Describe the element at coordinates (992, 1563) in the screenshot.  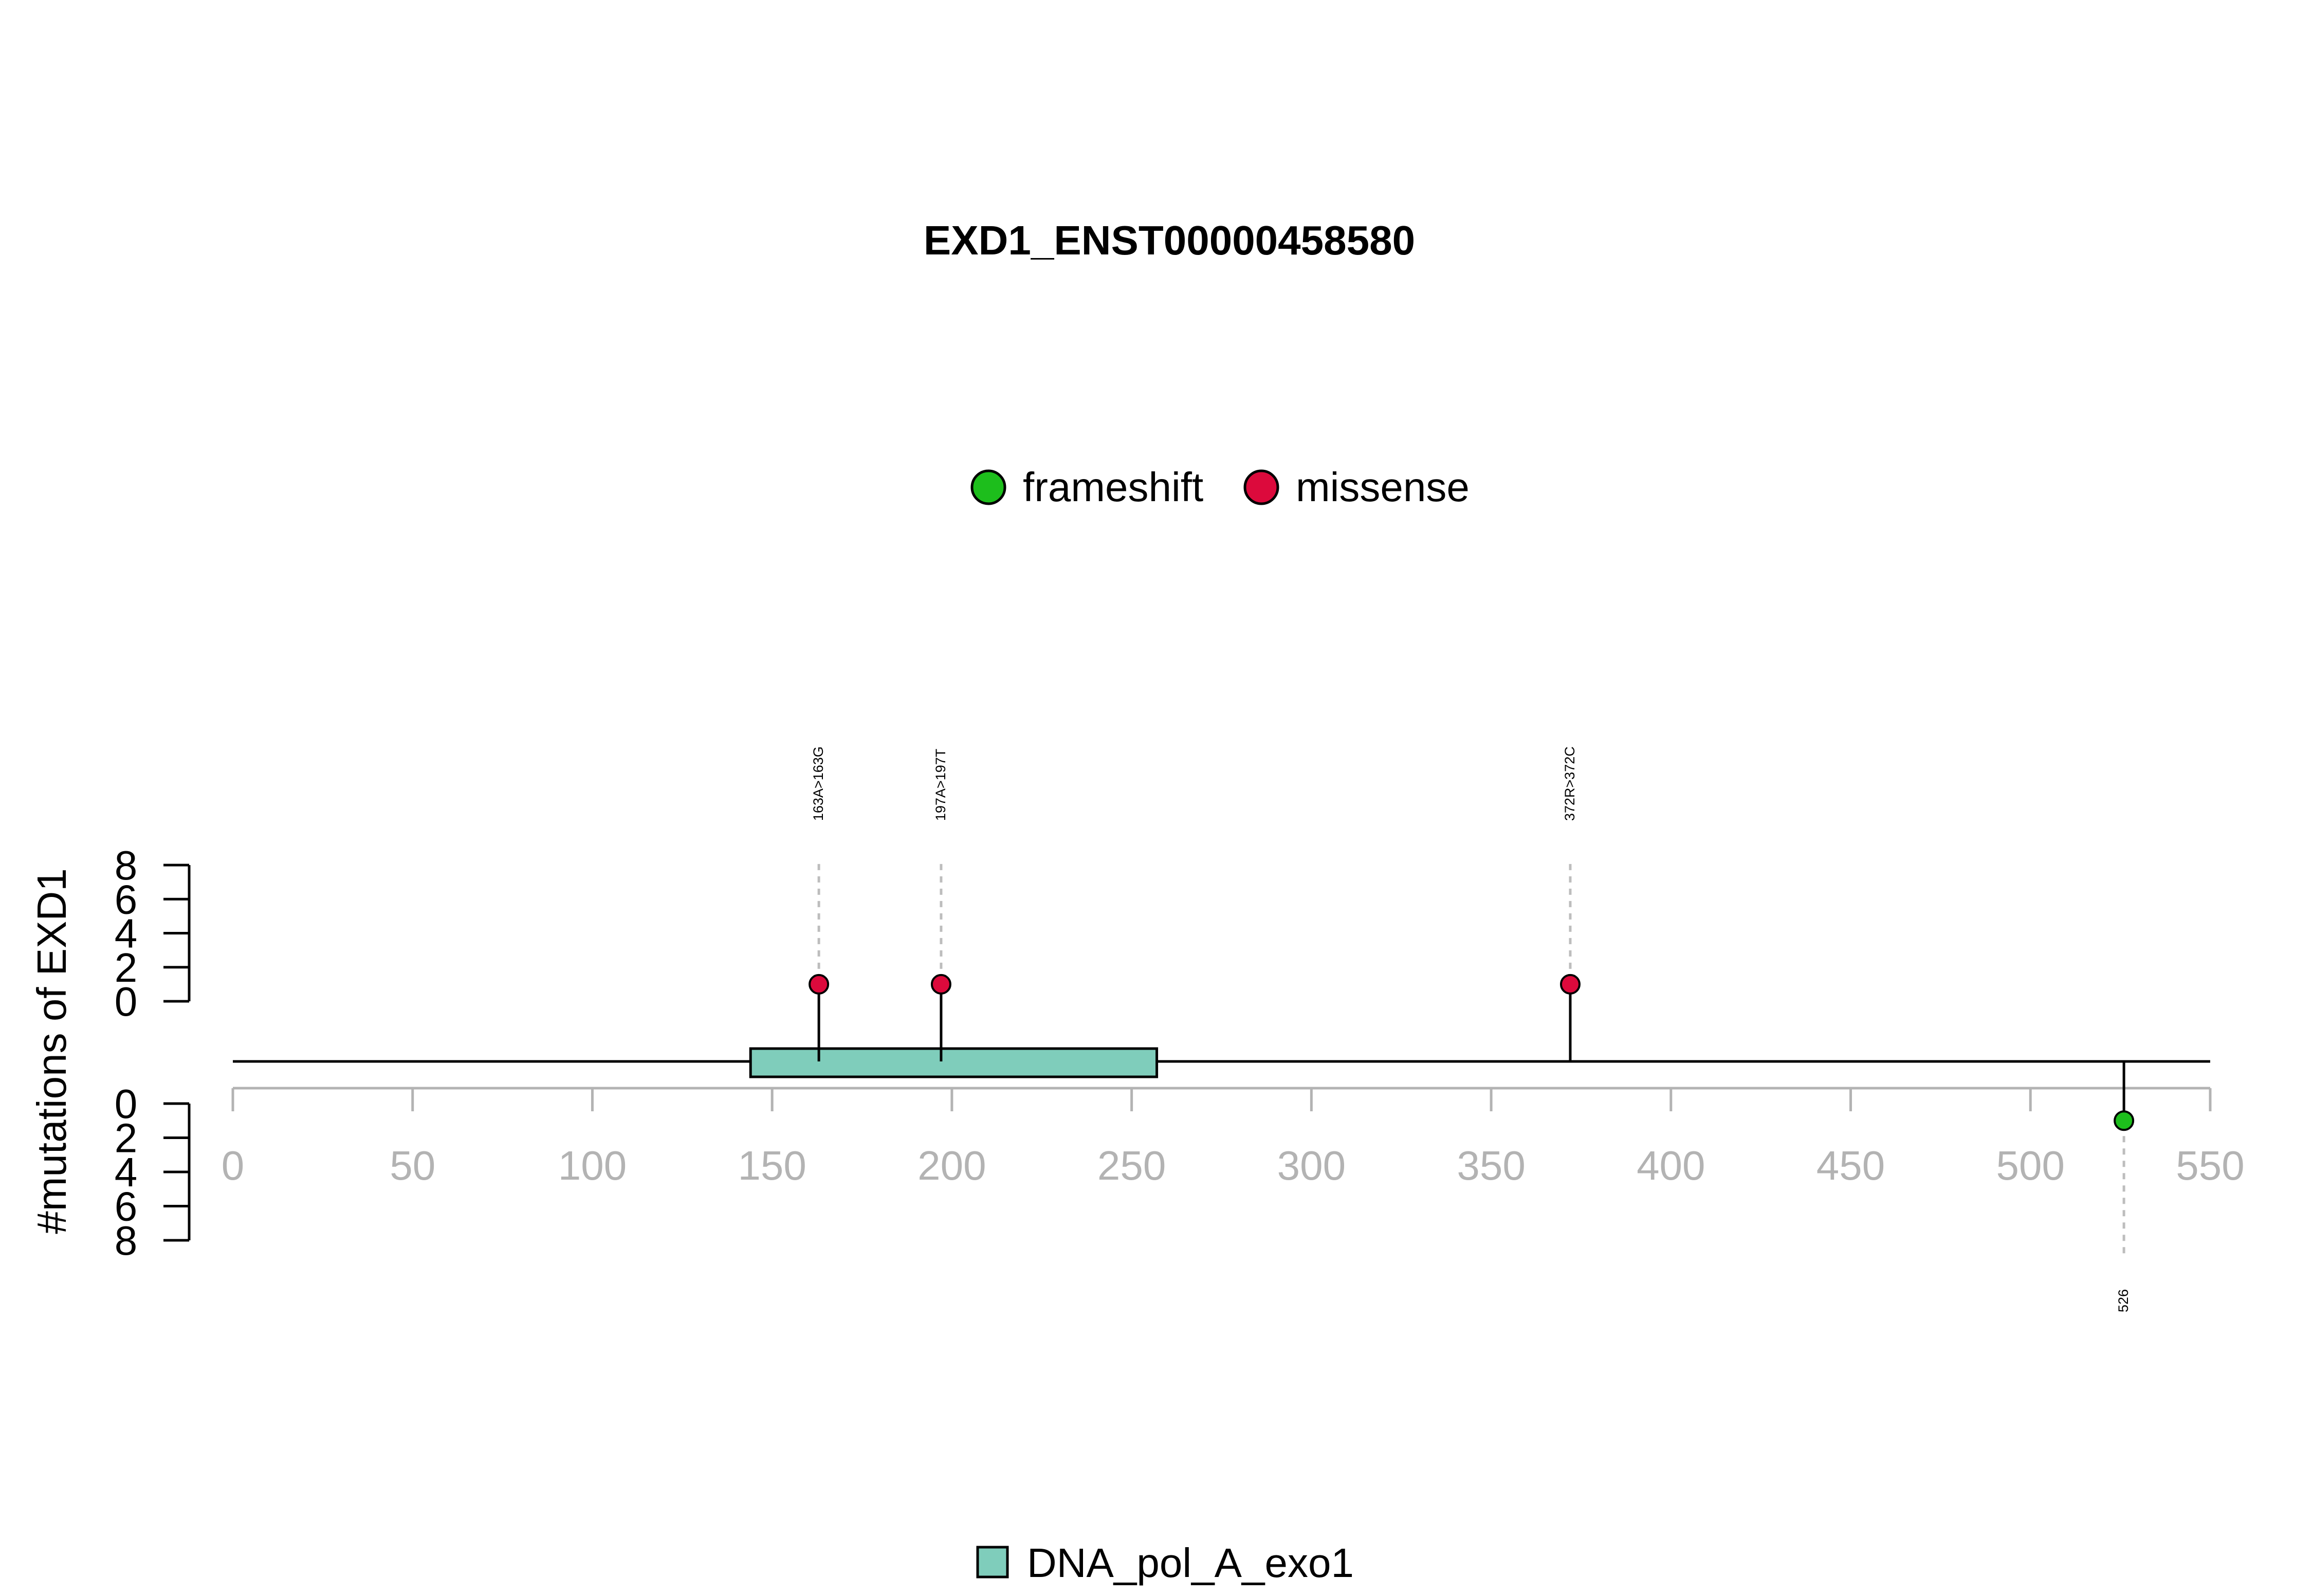
I see `domain-legend-swatch` at that location.